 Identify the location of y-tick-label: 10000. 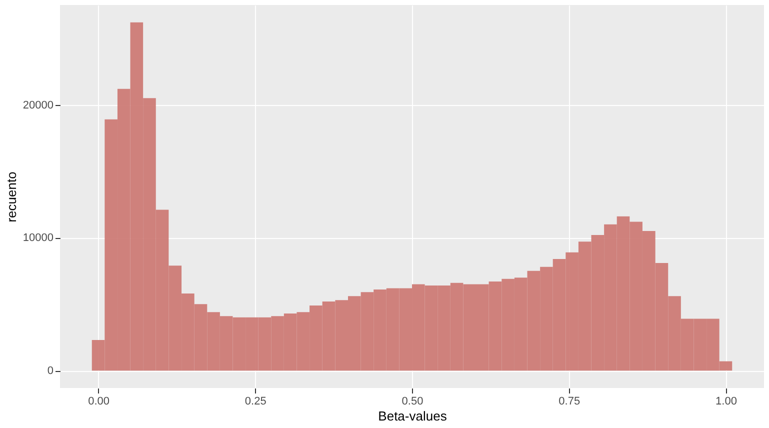
(38, 238).